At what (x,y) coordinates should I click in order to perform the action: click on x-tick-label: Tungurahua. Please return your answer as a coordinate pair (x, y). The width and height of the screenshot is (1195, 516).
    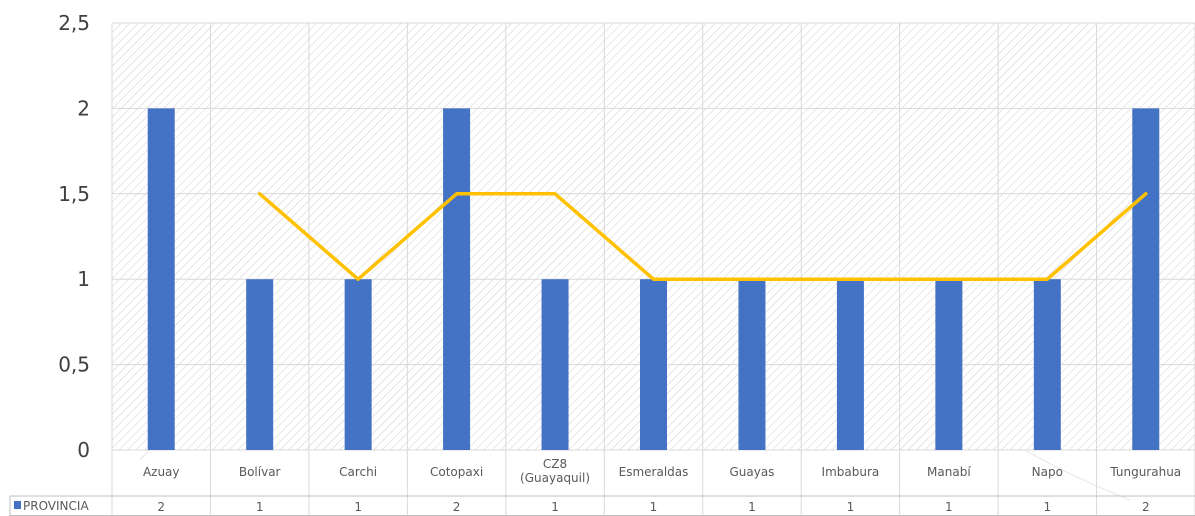
    Looking at the image, I should click on (1145, 472).